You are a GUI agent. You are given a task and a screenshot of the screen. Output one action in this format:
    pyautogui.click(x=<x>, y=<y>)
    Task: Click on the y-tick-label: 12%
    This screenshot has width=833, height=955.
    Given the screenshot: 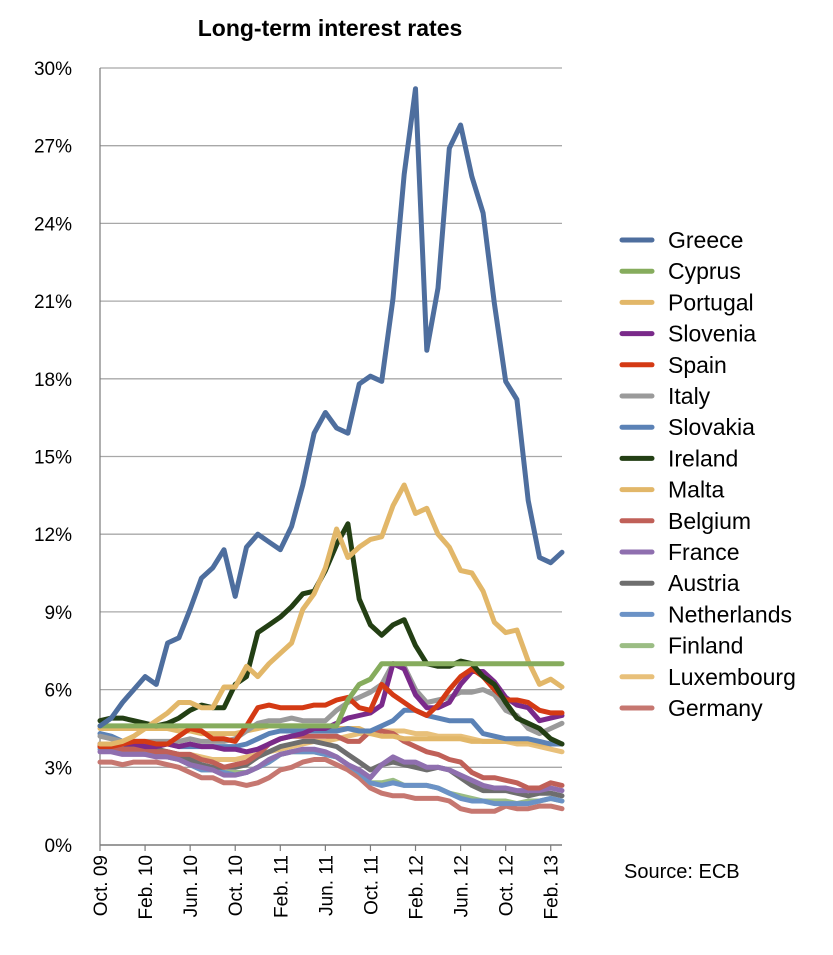 What is the action you would take?
    pyautogui.click(x=53, y=535)
    